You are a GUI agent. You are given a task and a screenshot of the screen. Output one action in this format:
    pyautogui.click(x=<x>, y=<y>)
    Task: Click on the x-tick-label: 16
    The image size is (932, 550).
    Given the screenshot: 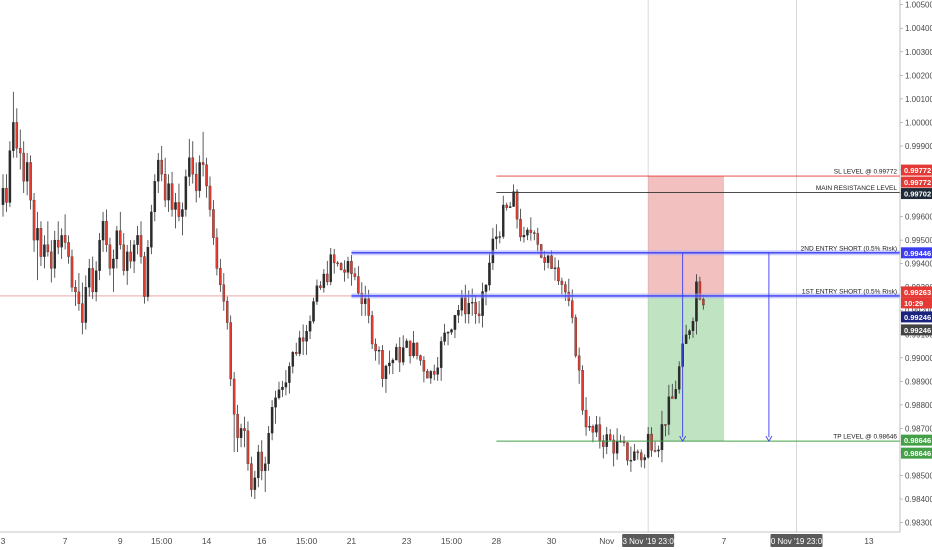 What is the action you would take?
    pyautogui.click(x=262, y=541)
    